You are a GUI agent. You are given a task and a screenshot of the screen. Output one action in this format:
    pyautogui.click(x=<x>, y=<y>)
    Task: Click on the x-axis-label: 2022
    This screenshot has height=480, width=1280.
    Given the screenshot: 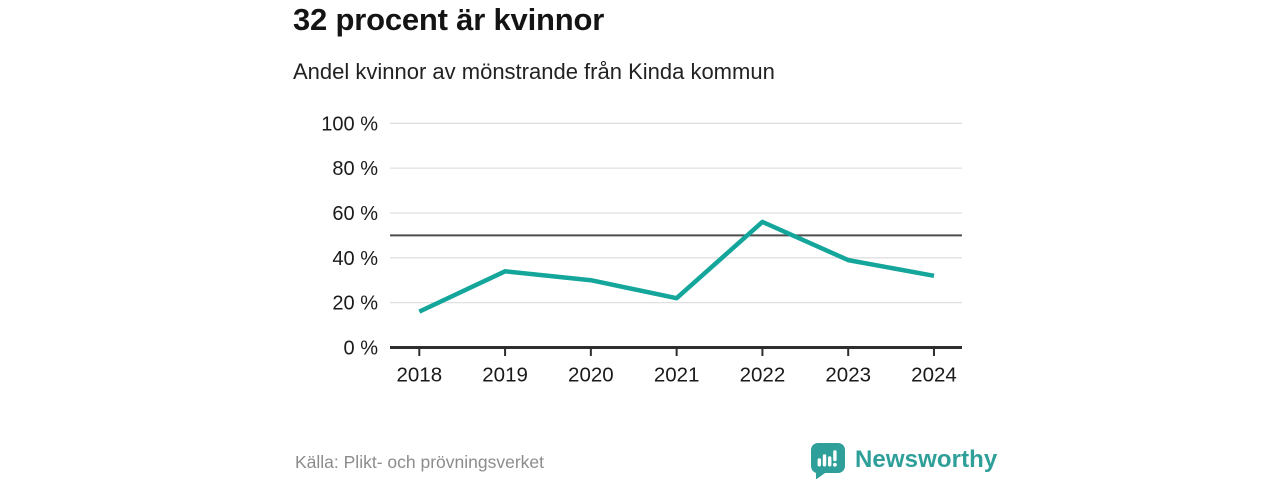 What is the action you would take?
    pyautogui.click(x=763, y=375)
    